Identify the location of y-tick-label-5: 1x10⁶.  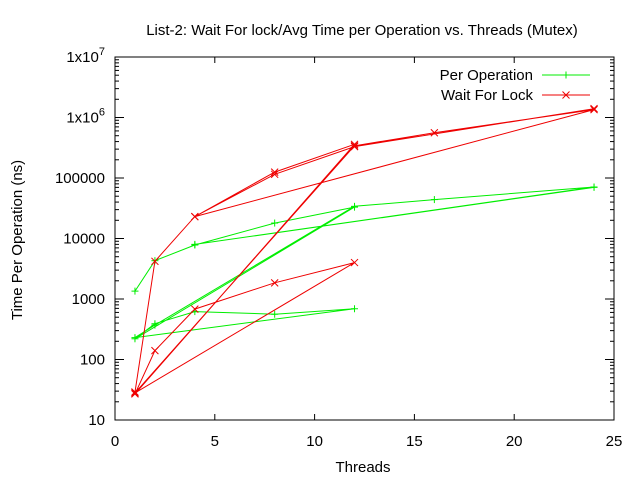
(85, 117).